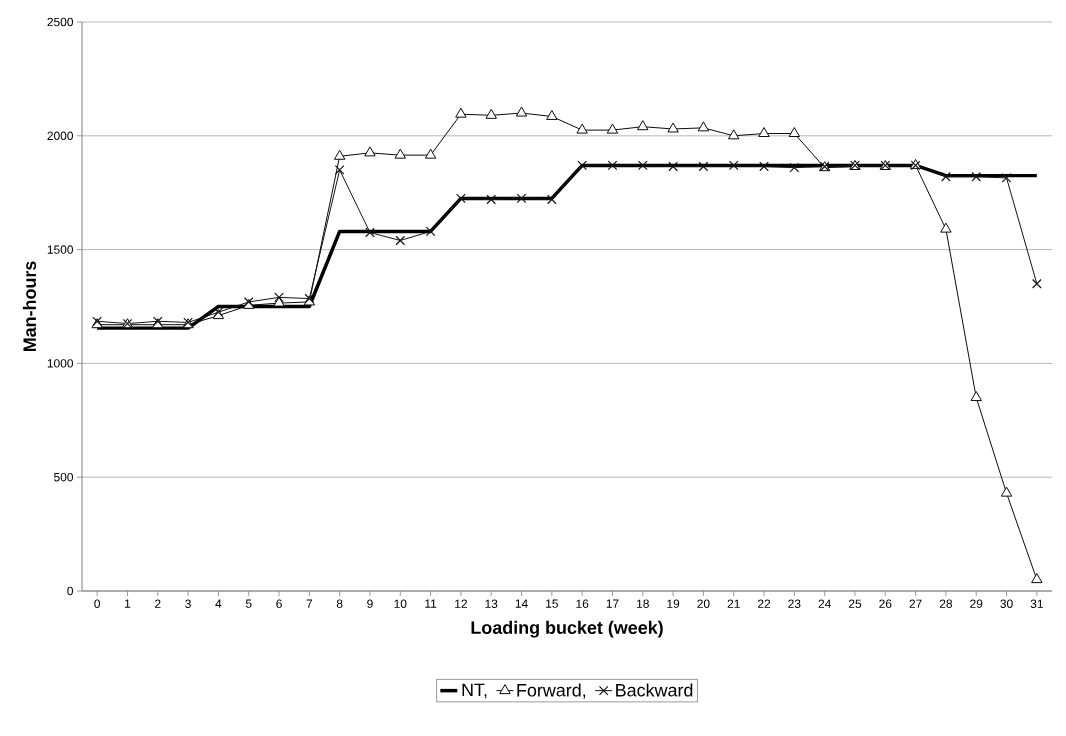  What do you see at coordinates (60, 249) in the screenshot?
I see `y-tick-label: 1500` at bounding box center [60, 249].